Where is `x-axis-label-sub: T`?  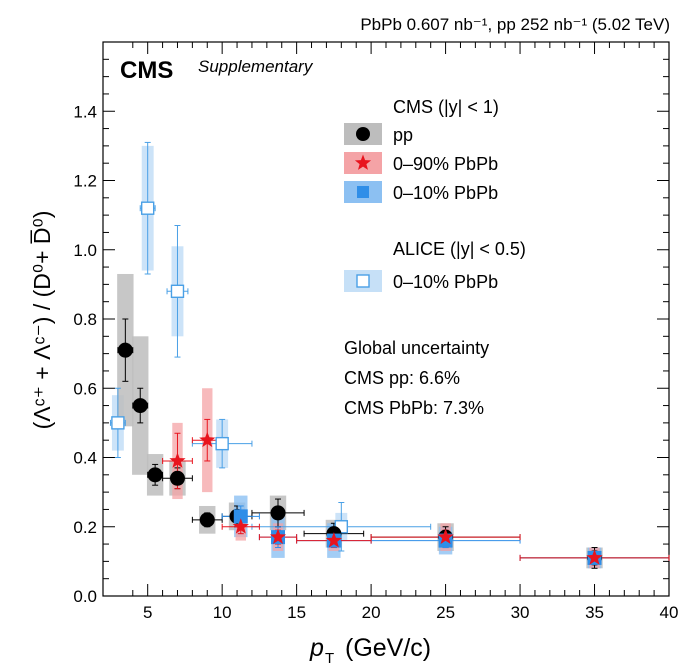 x-axis-label-sub: T is located at coordinates (329, 658).